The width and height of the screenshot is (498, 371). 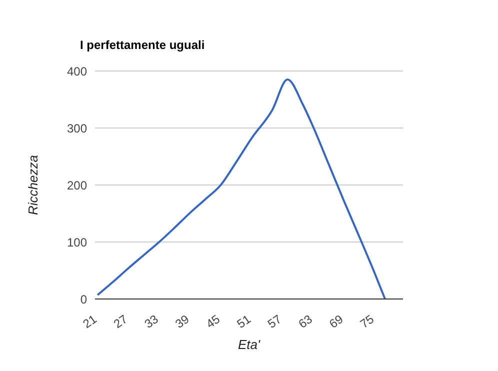 What do you see at coordinates (90, 322) in the screenshot?
I see `x-tick-label: 21` at bounding box center [90, 322].